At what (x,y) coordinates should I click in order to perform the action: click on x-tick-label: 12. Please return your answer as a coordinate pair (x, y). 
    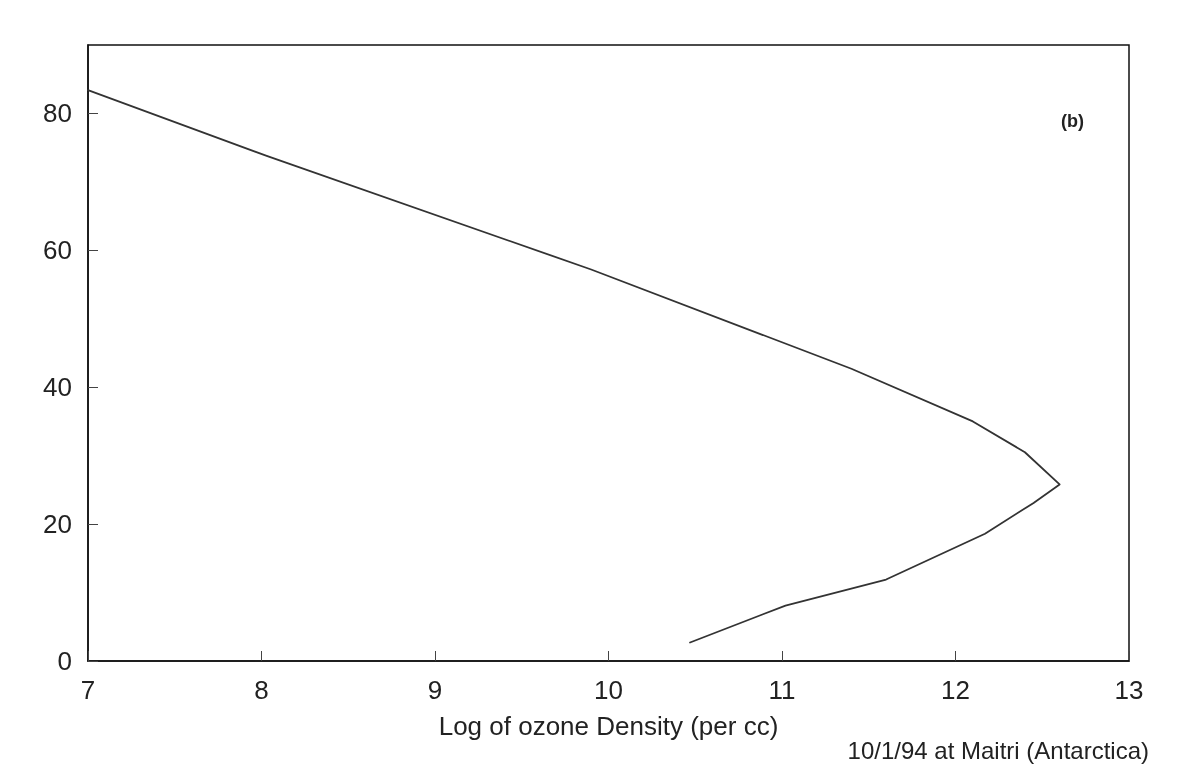
    Looking at the image, I should click on (955, 690).